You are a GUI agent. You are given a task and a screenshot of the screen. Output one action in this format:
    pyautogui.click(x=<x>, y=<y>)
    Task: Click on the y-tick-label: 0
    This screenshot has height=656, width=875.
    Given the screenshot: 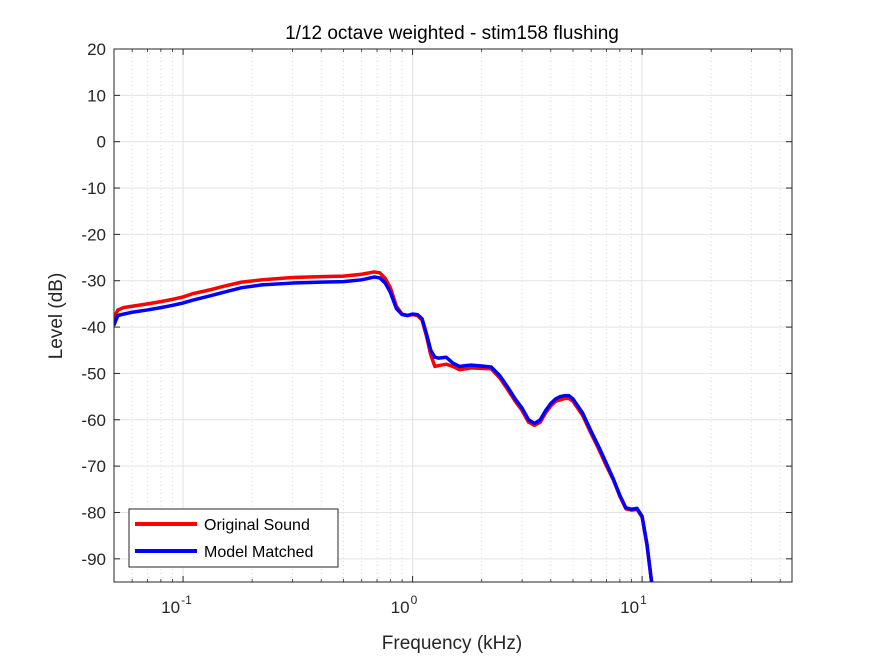 What is the action you would take?
    pyautogui.click(x=101, y=142)
    